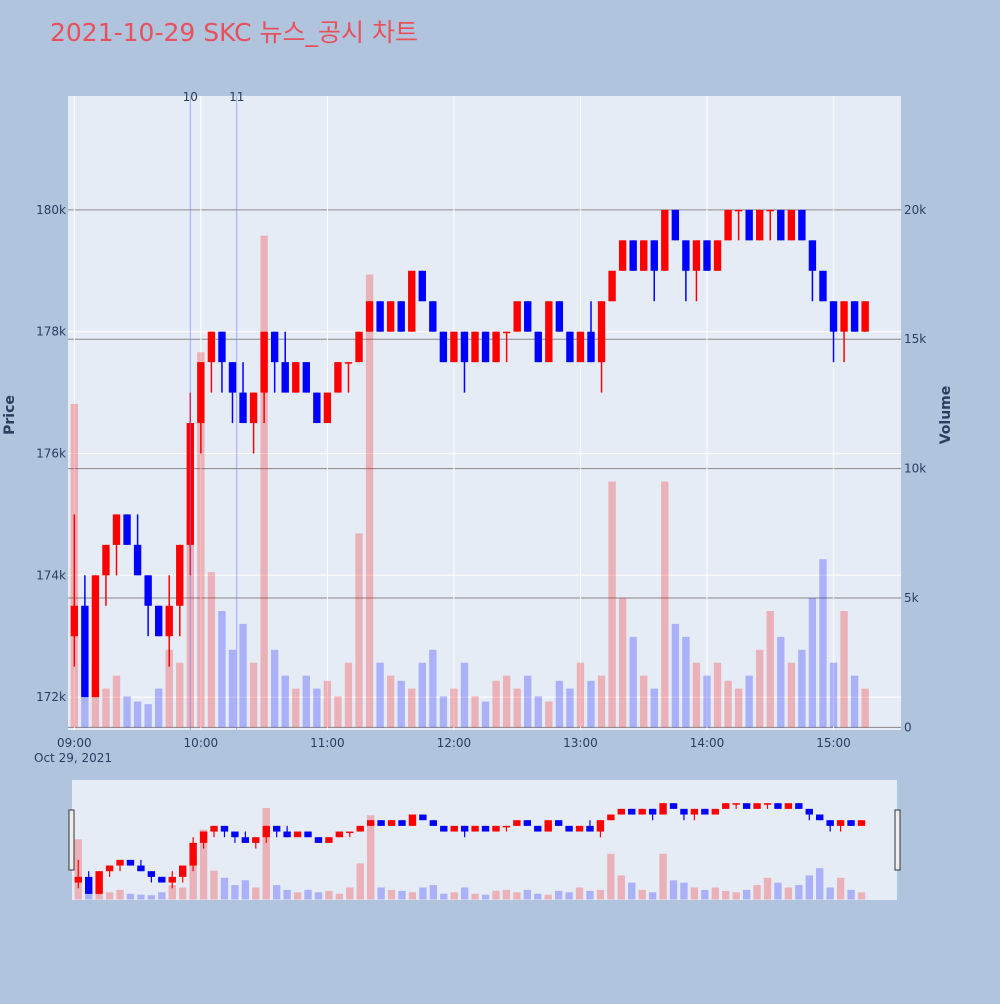  I want to click on y2-axis-title: Volume, so click(946, 415).